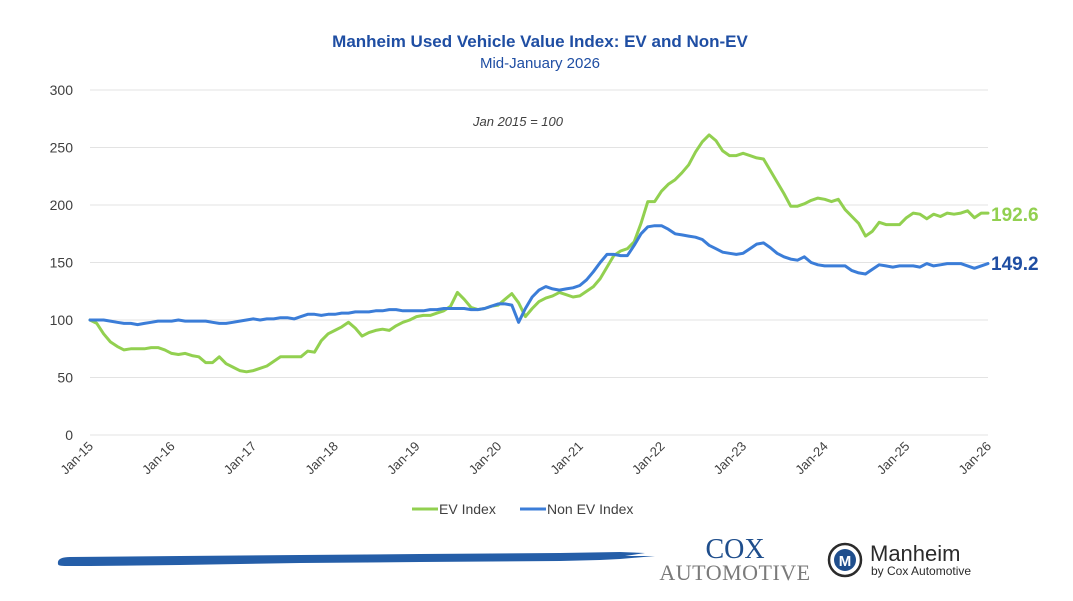 This screenshot has height=601, width=1073. What do you see at coordinates (403, 458) in the screenshot?
I see `x-tick-label: Jan-19` at bounding box center [403, 458].